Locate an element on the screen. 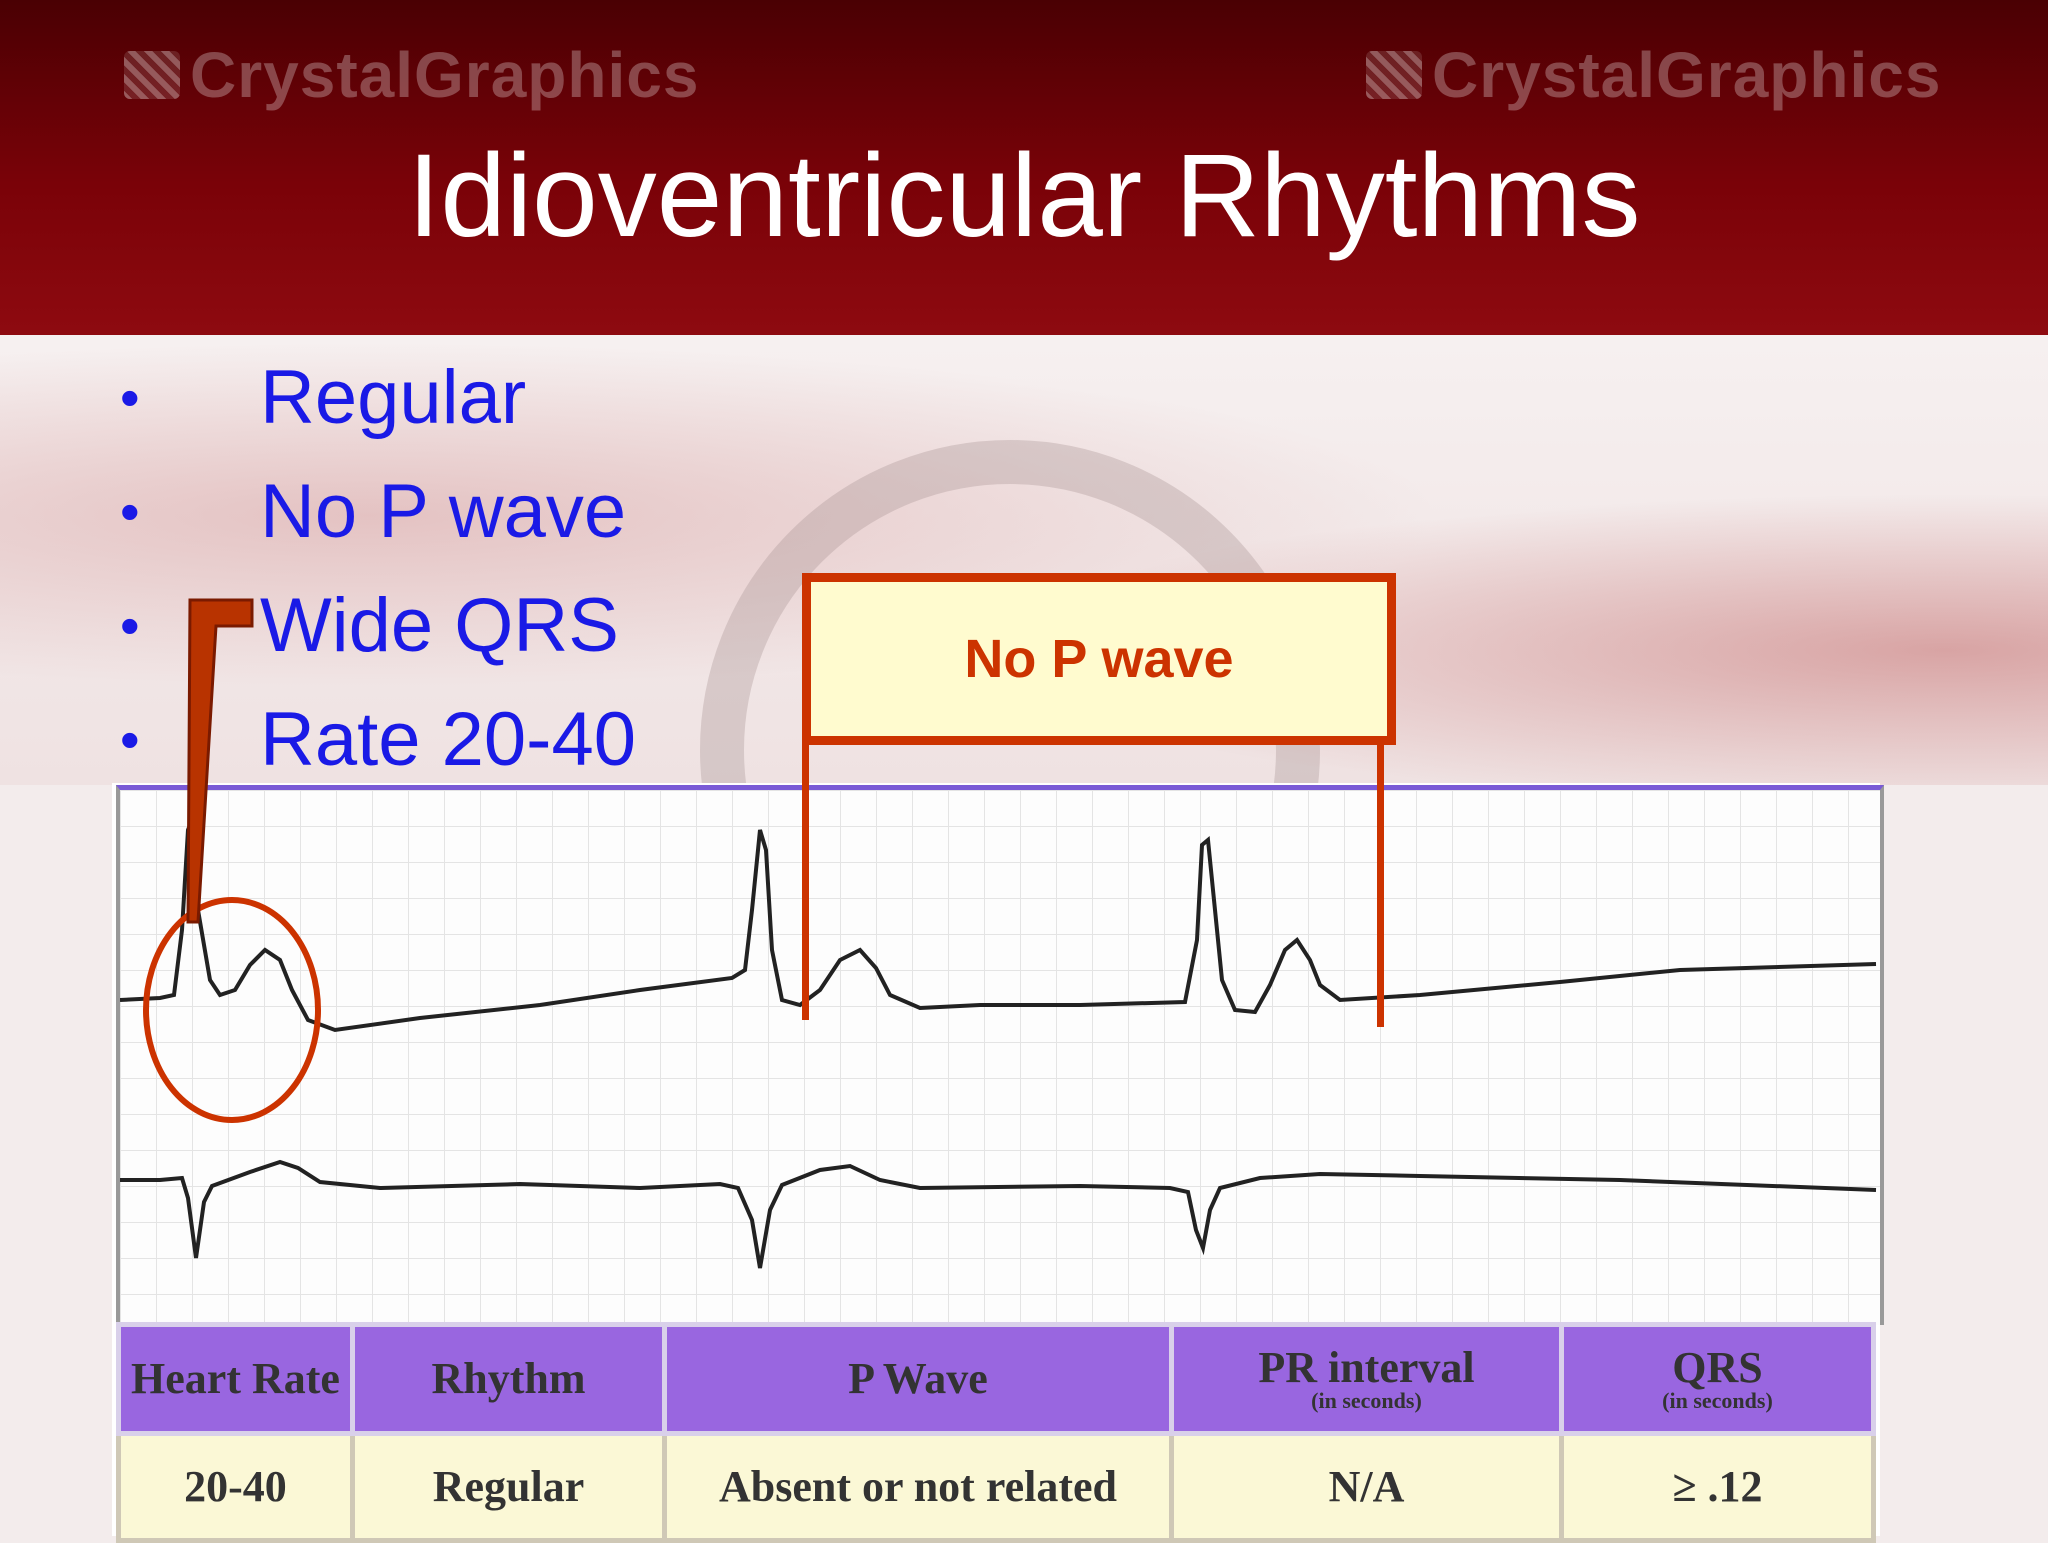 Image resolution: width=2048 pixels, height=1543 pixels. ecg-lead-top is located at coordinates (998, 926).